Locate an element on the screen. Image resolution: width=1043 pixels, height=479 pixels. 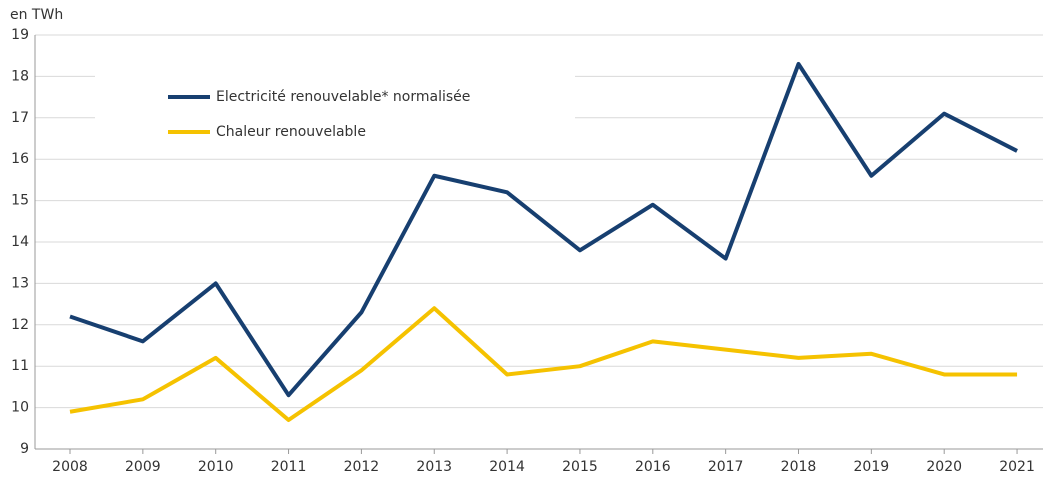
y-tick-label: 18 is located at coordinates (20, 76).